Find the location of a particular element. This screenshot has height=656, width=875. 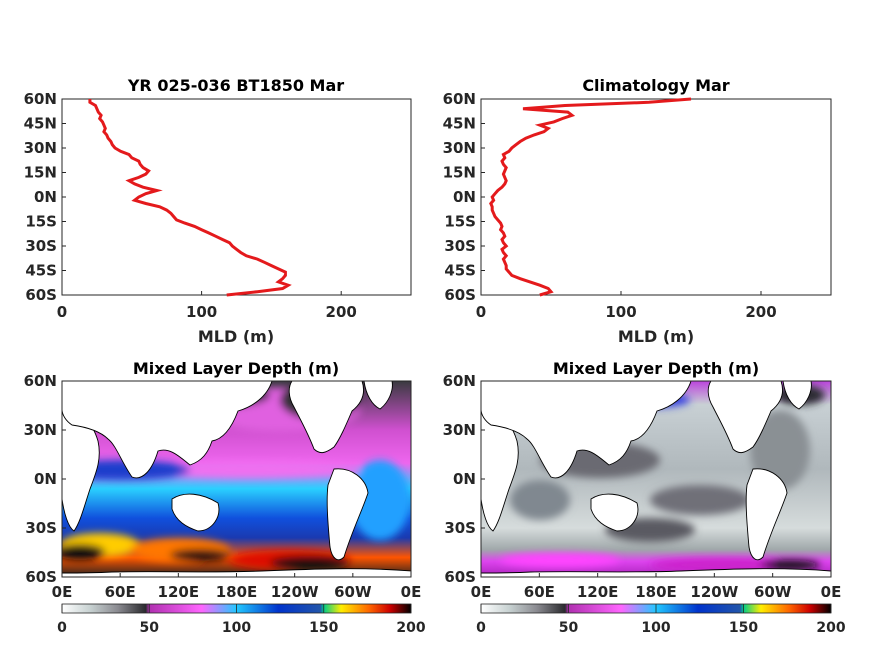

chart-title: YR 025-036 BT1850 Mar is located at coordinates (235, 85).